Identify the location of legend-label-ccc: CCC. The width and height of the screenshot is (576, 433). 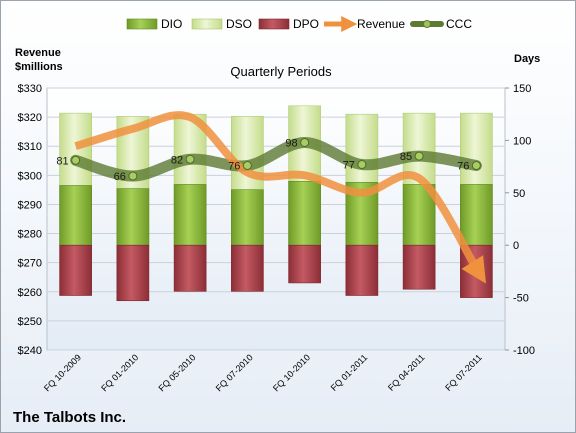
(459, 24).